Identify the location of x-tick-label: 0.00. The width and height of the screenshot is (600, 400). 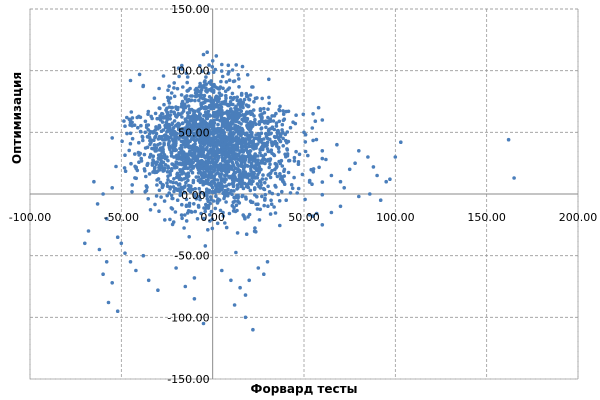
(212, 217).